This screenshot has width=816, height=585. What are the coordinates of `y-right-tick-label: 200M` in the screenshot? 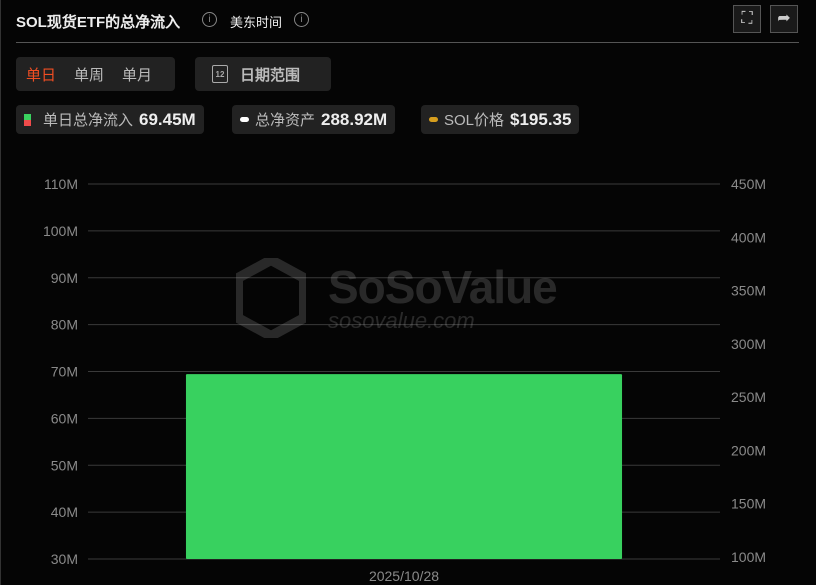 It's located at (748, 450).